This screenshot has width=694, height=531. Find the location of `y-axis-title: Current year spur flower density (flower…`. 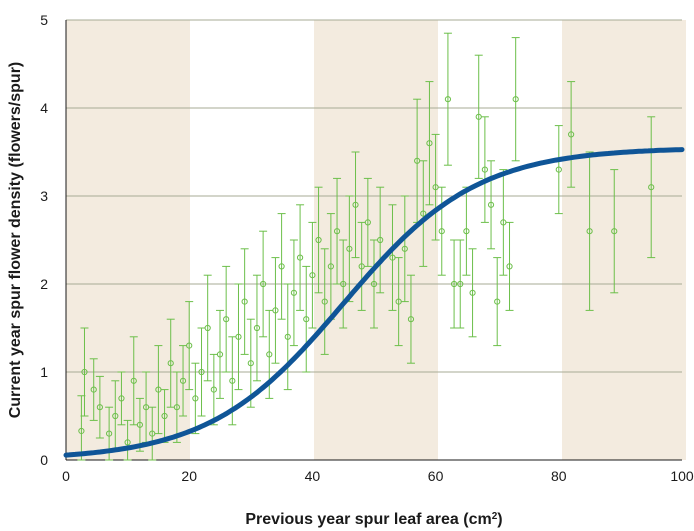

y-axis-title: Current year spur flower density (flower… is located at coordinates (15, 240).